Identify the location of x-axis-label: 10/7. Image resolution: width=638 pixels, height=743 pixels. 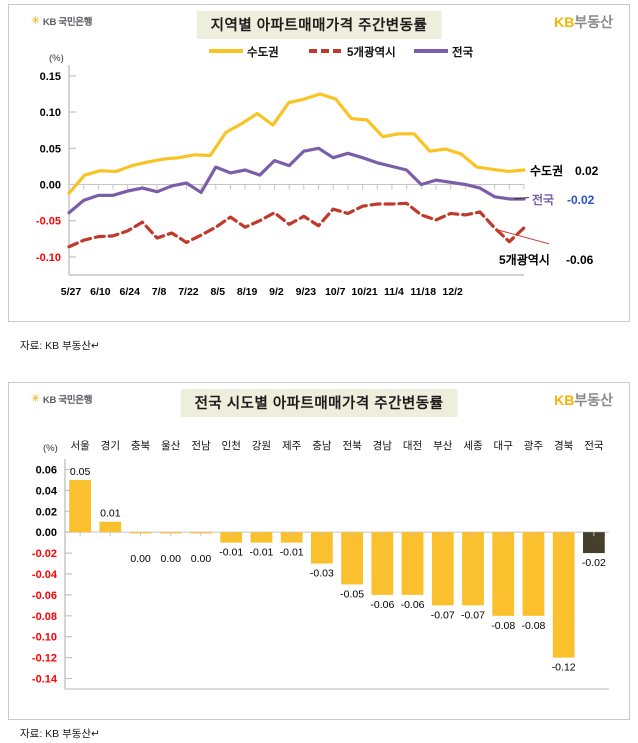
(335, 292).